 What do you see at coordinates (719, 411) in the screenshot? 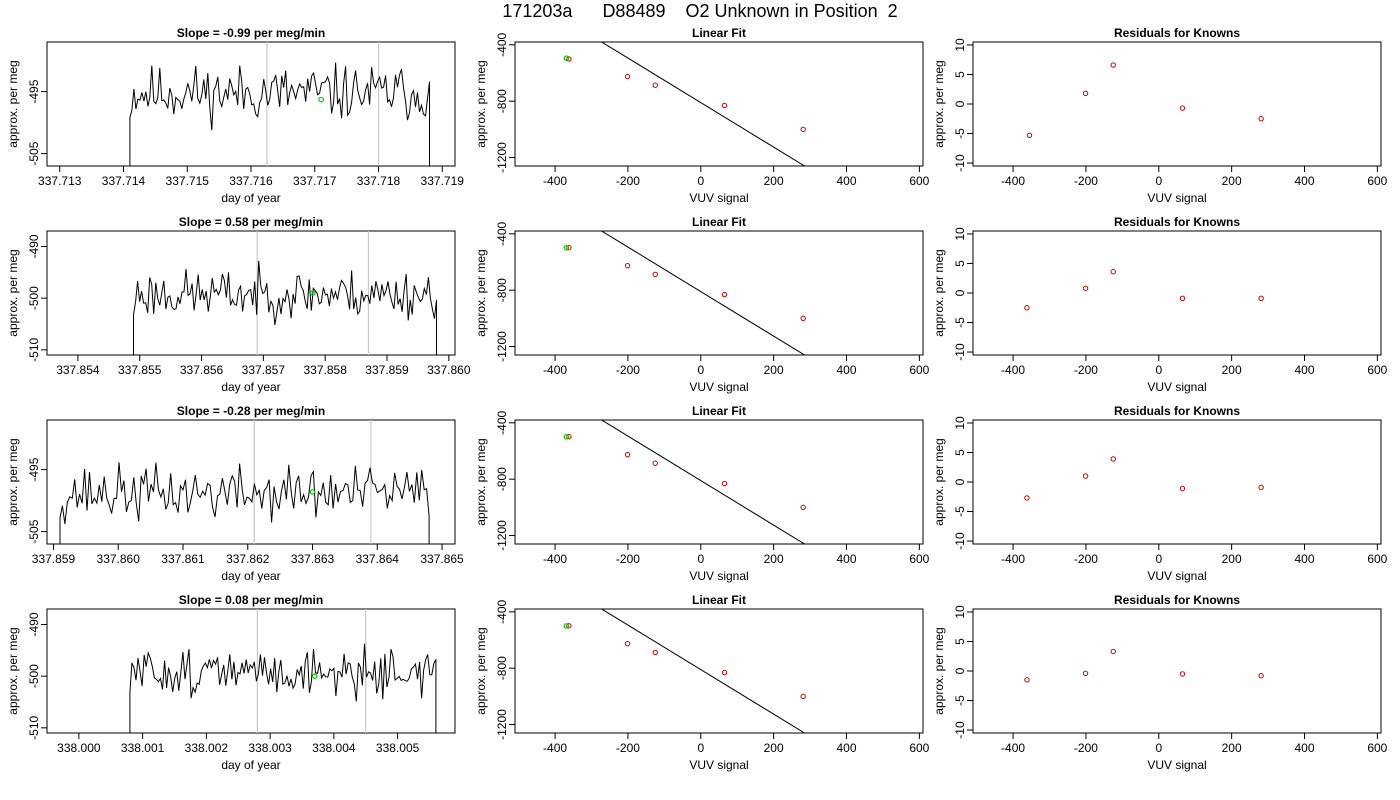
I see `panel-title: Linear Fit` at bounding box center [719, 411].